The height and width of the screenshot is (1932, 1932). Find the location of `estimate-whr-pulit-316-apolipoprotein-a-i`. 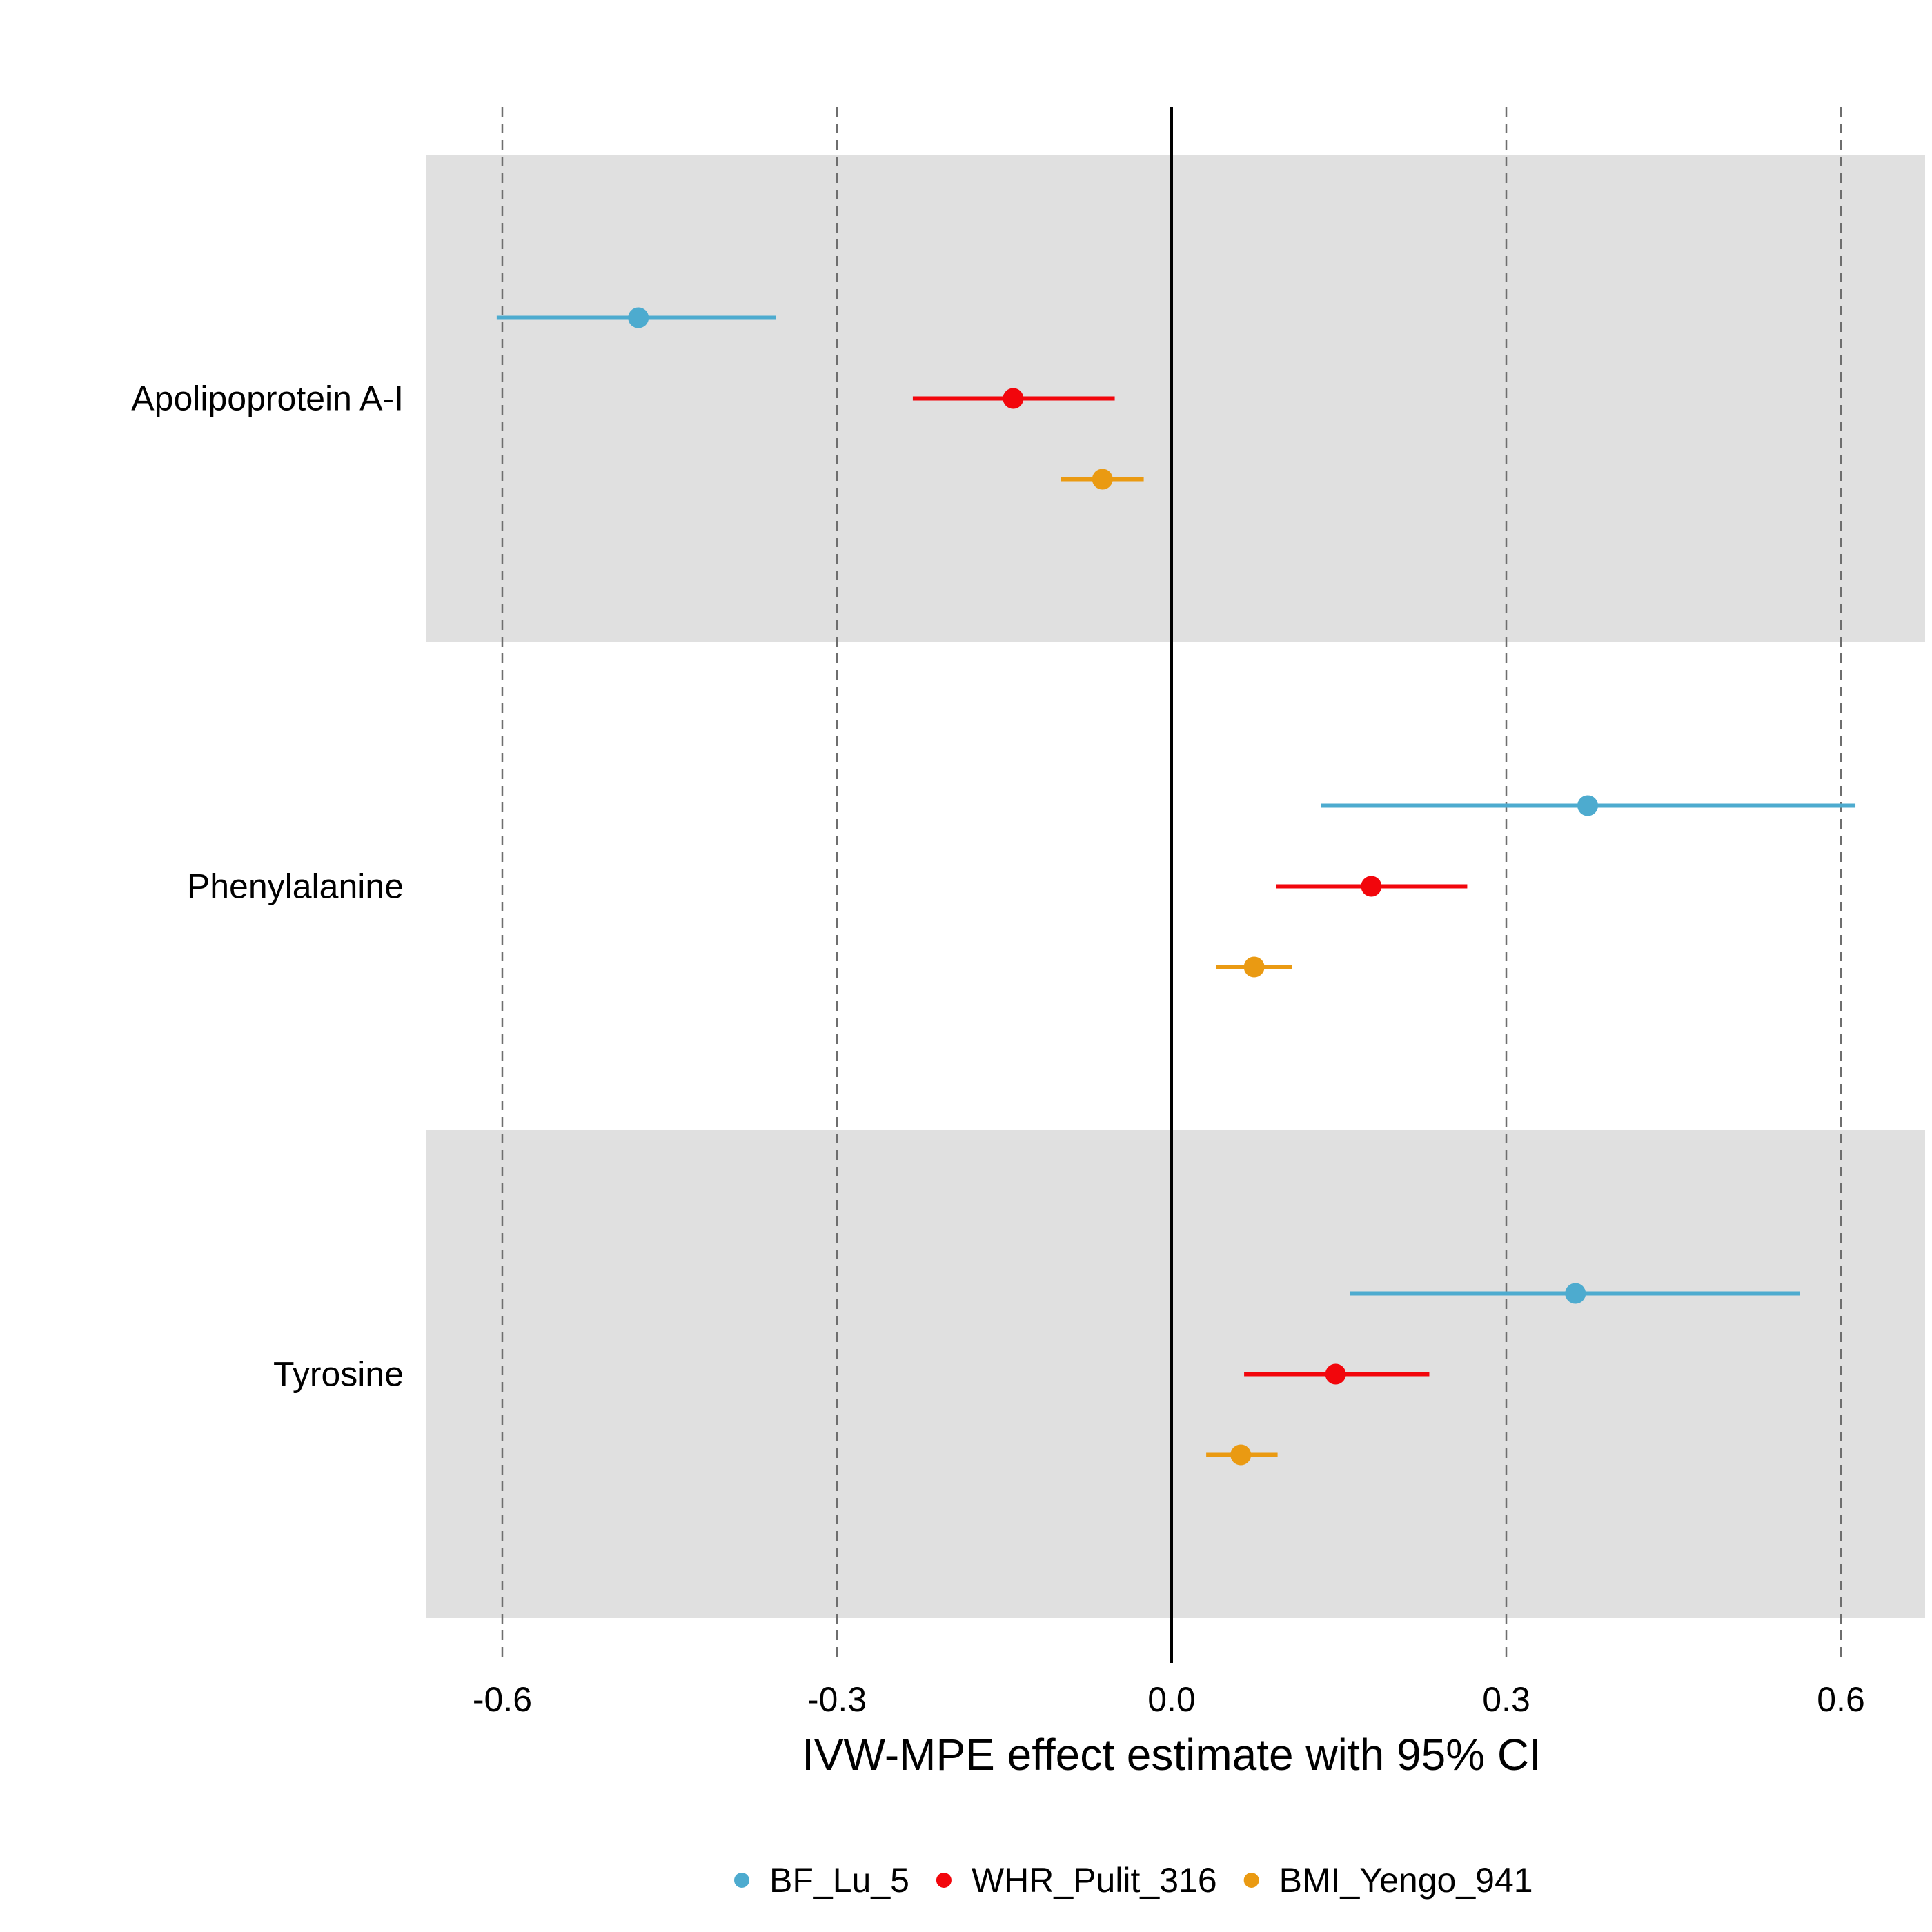

estimate-whr-pulit-316-apolipoprotein-a-i is located at coordinates (1013, 398).